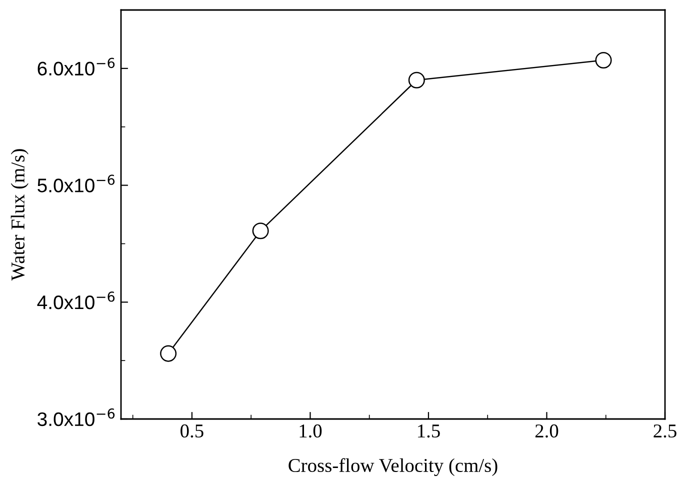 The height and width of the screenshot is (494, 682). I want to click on y-tick-label: 3.0x10$^{−6}$, so click(76, 417).